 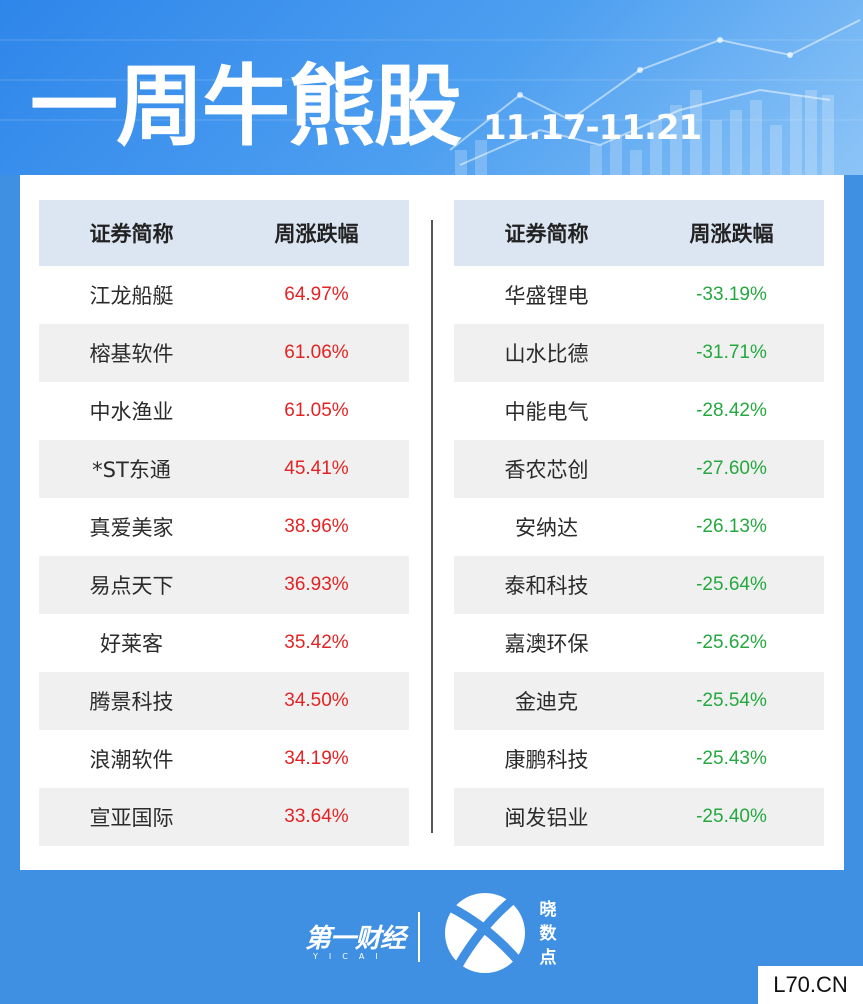 What do you see at coordinates (224, 759) in the screenshot?
I see `table-row: 浪潮软件 34.19%` at bounding box center [224, 759].